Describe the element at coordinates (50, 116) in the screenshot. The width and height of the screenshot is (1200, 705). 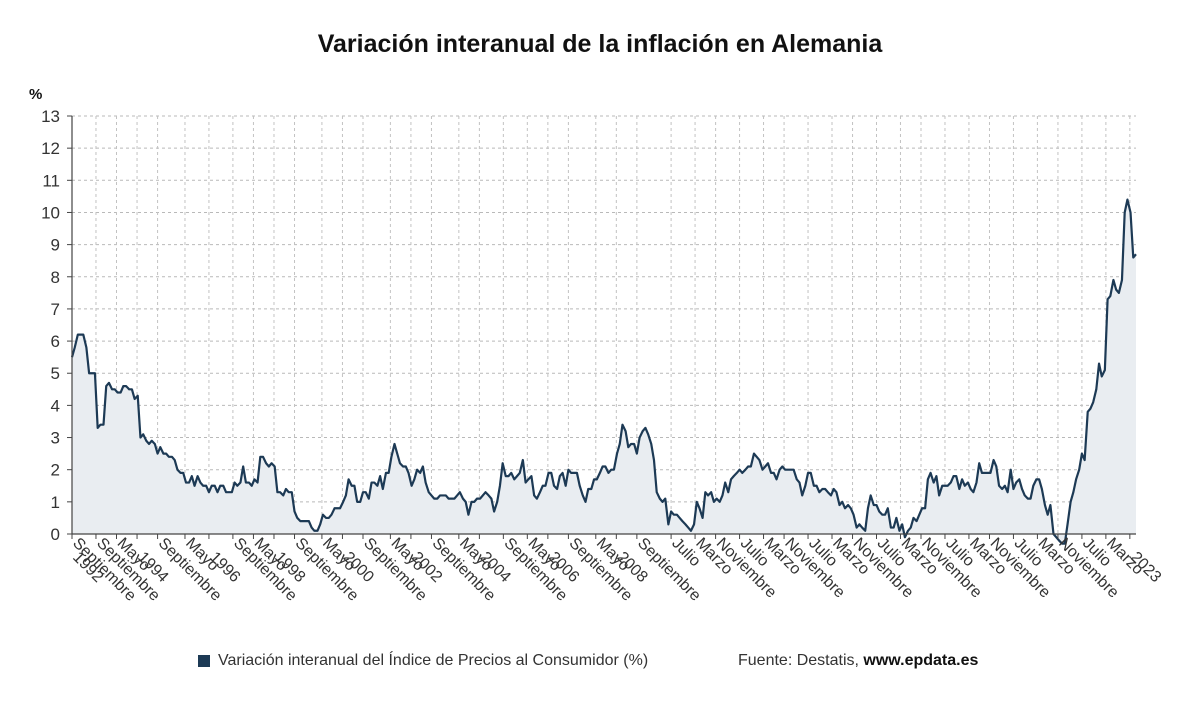
I see `y-tick-label: 13` at that location.